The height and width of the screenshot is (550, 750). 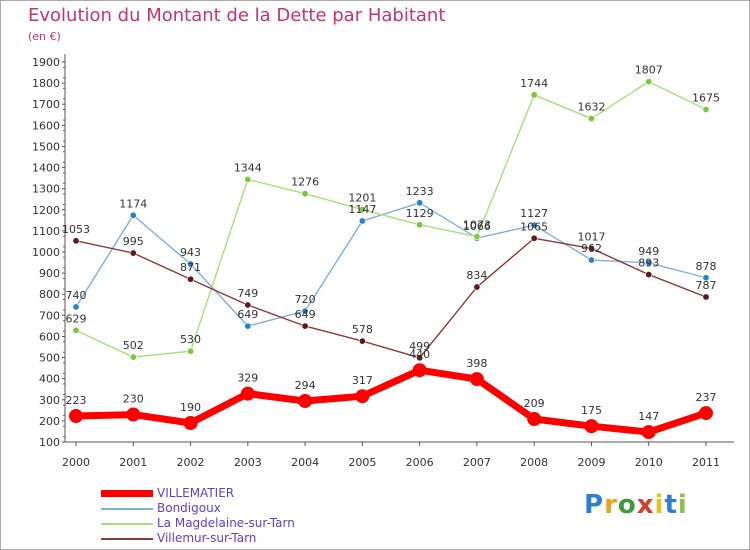 I want to click on data-label-bondigoux: 1174, so click(x=133, y=203).